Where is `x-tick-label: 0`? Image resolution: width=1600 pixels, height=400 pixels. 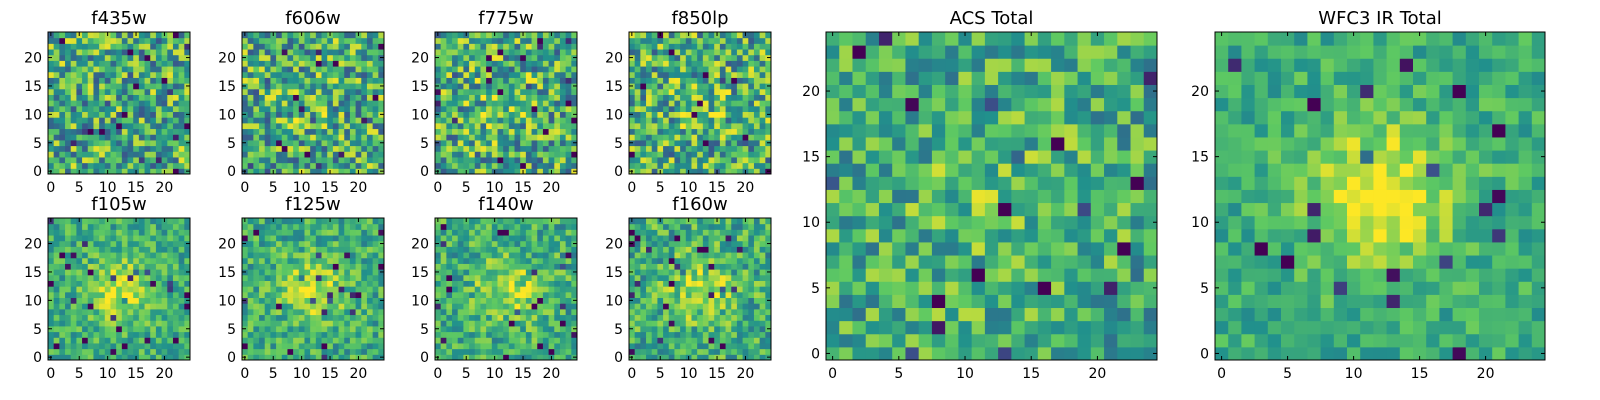 x-tick-label: 0 is located at coordinates (244, 374).